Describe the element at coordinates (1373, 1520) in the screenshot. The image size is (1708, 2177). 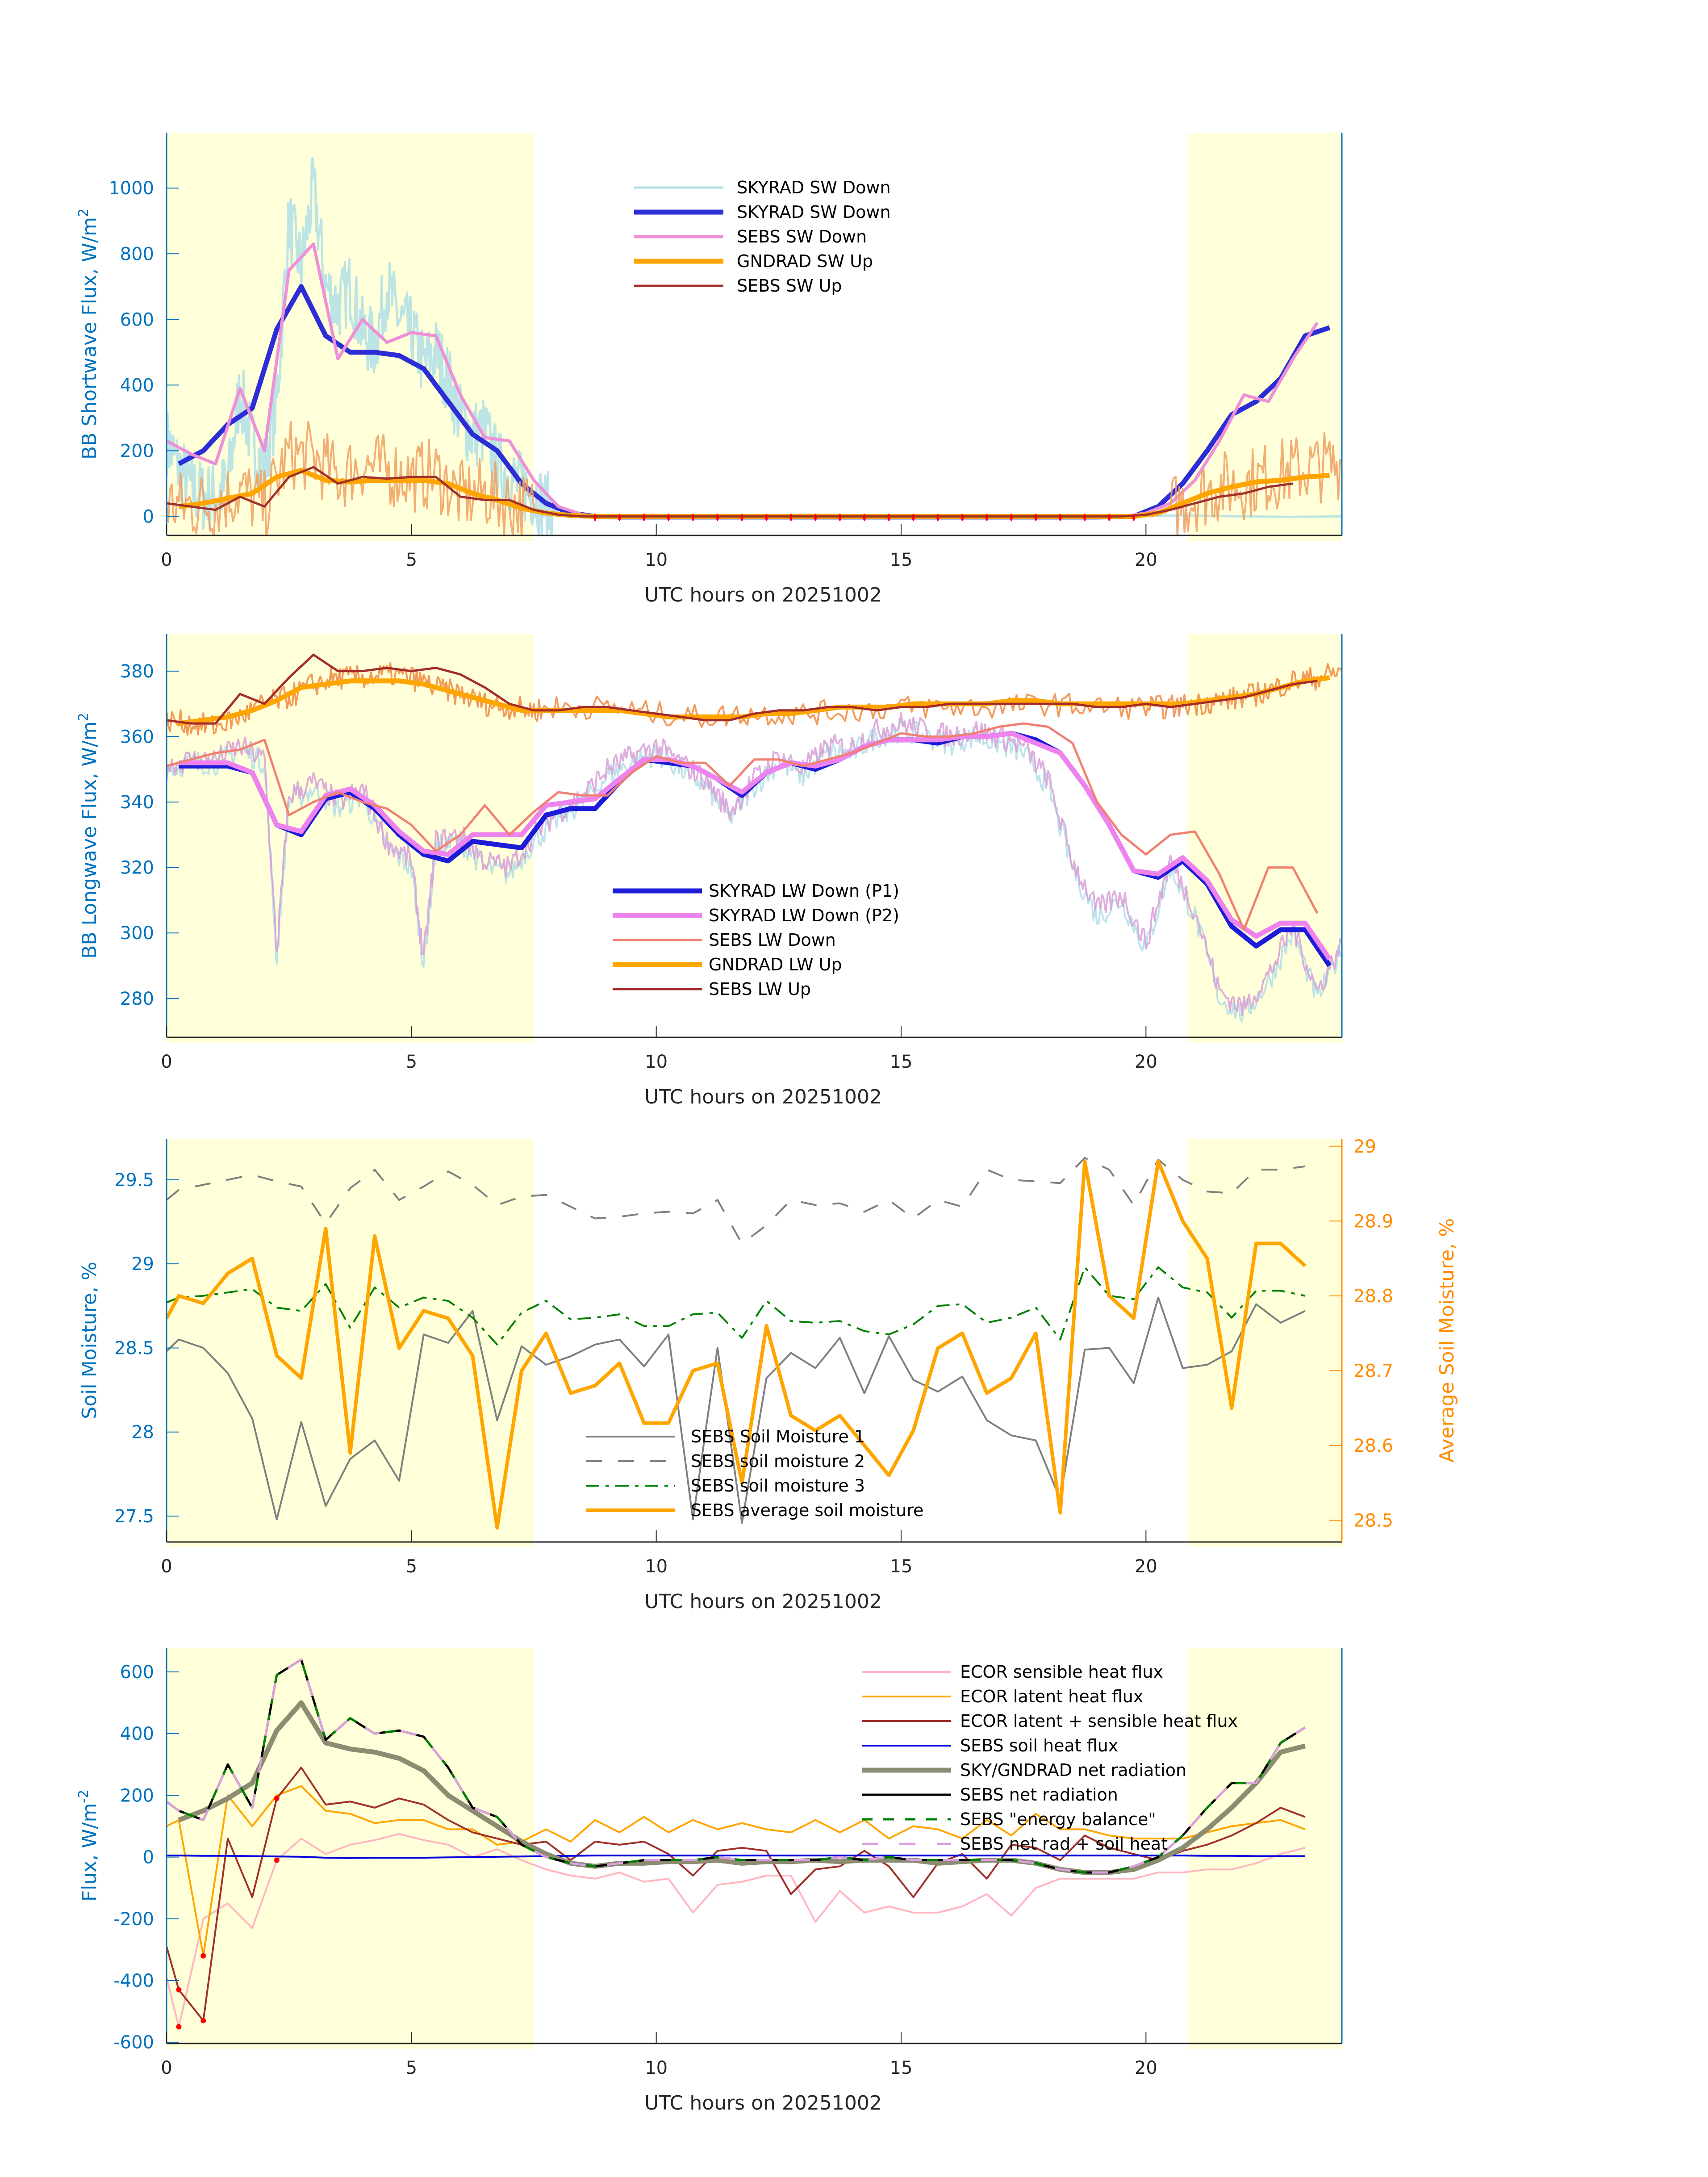
I see `right-y-tick-label: 28.5` at that location.